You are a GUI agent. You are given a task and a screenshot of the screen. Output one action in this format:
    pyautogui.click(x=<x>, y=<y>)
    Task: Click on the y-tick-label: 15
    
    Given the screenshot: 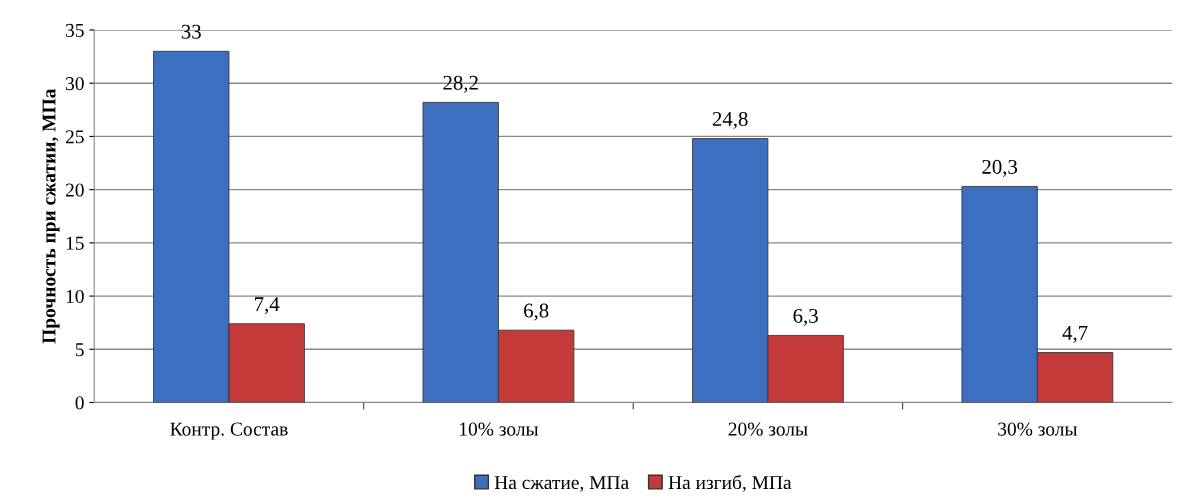 What is the action you would take?
    pyautogui.click(x=75, y=243)
    